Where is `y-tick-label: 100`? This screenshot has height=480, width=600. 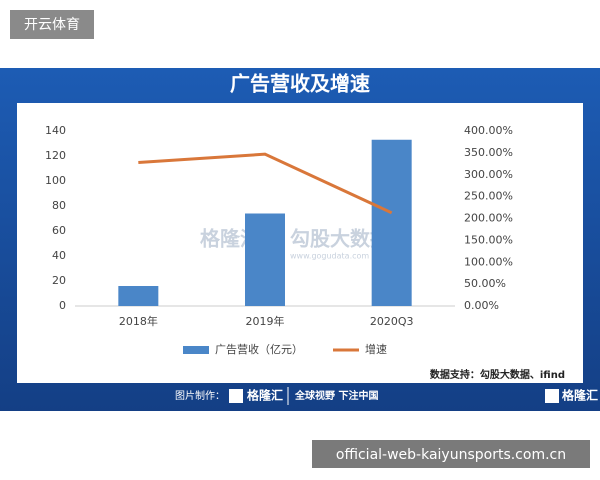 y-tick-label: 100 is located at coordinates (55, 180).